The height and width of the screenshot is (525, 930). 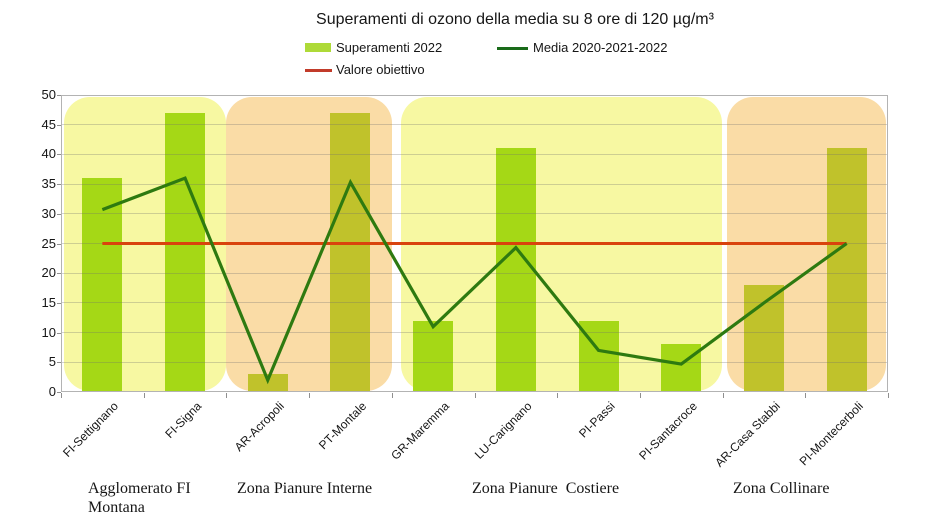 I want to click on x-axis-label: PT-Montale, so click(x=343, y=426).